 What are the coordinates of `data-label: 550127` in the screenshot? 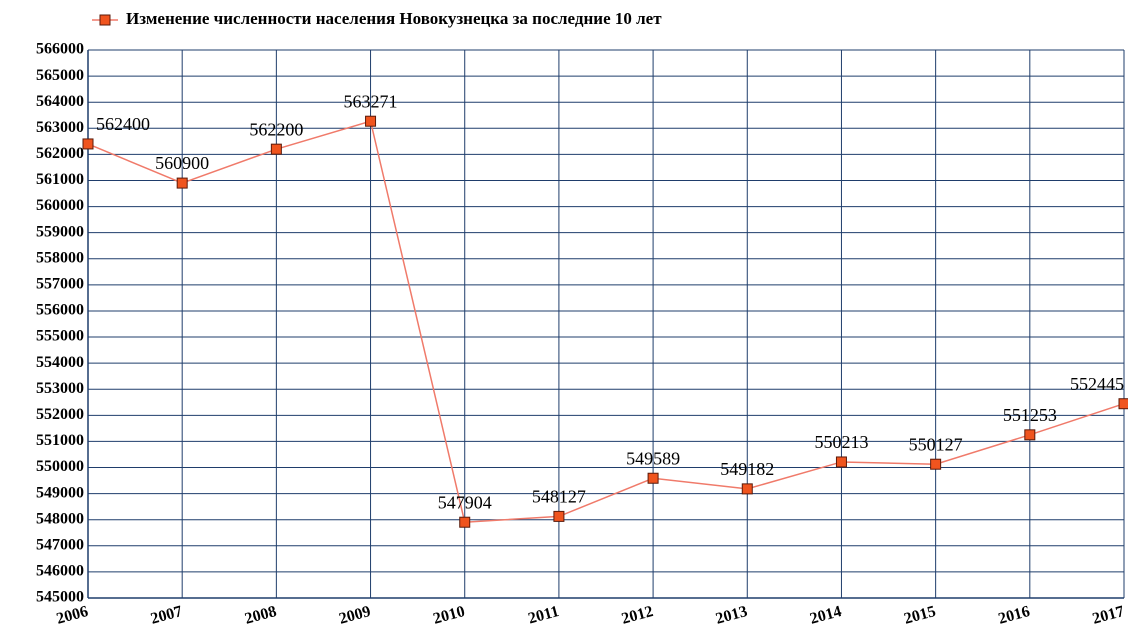 It's located at (936, 444).